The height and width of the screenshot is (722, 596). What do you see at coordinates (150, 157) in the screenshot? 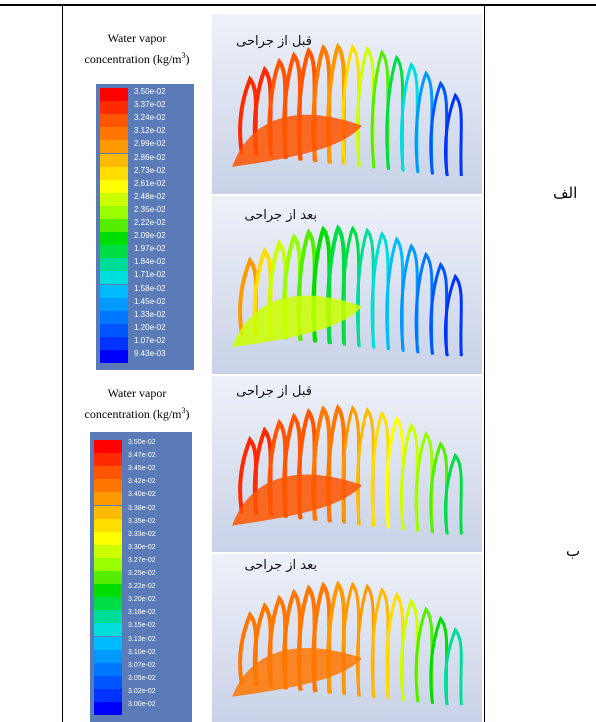
I see `legend-tick-label: 2.86e-02` at bounding box center [150, 157].